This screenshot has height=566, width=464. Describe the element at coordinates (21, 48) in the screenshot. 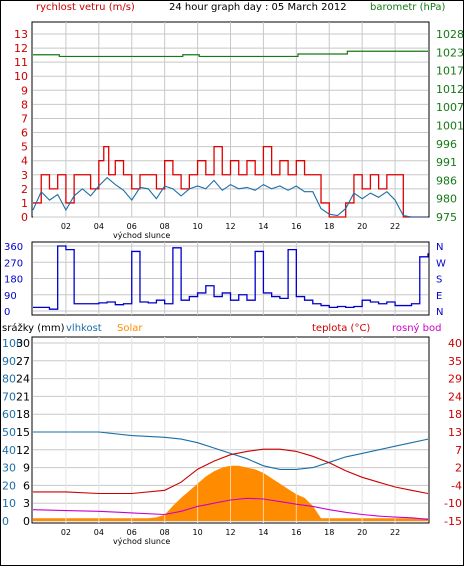

I see `wind-tick-label: 12` at that location.